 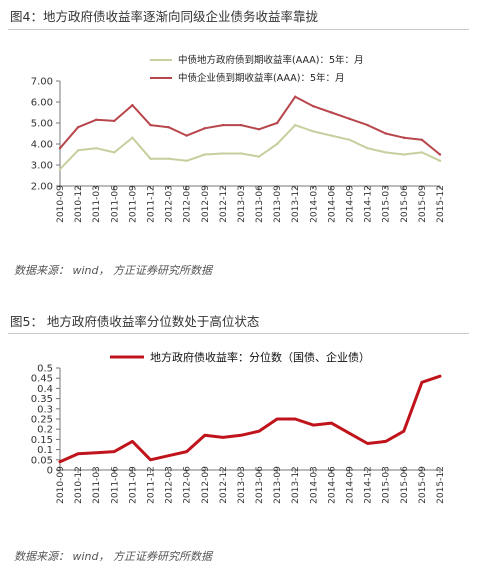 What do you see at coordinates (260, 204) in the screenshot?
I see `x-tick-label: 2013-06` at bounding box center [260, 204].